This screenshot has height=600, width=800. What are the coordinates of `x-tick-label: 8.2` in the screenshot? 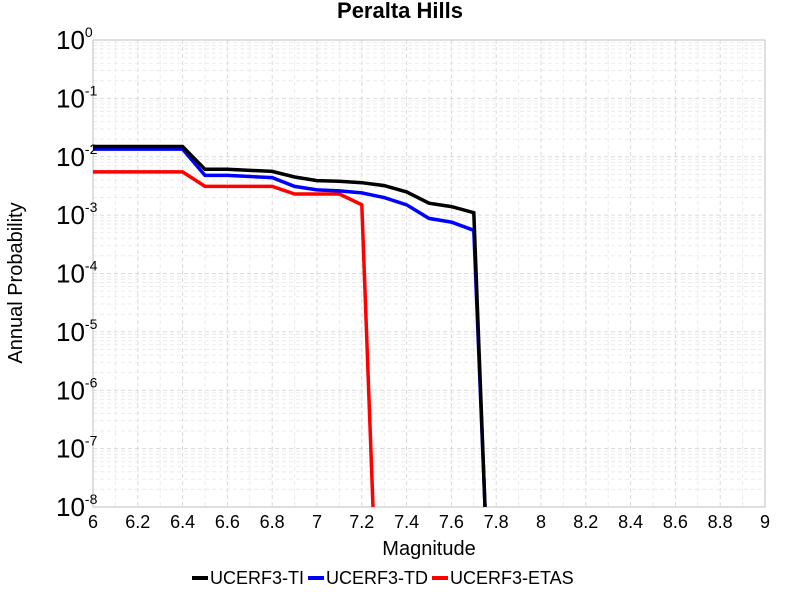 It's located at (585, 522).